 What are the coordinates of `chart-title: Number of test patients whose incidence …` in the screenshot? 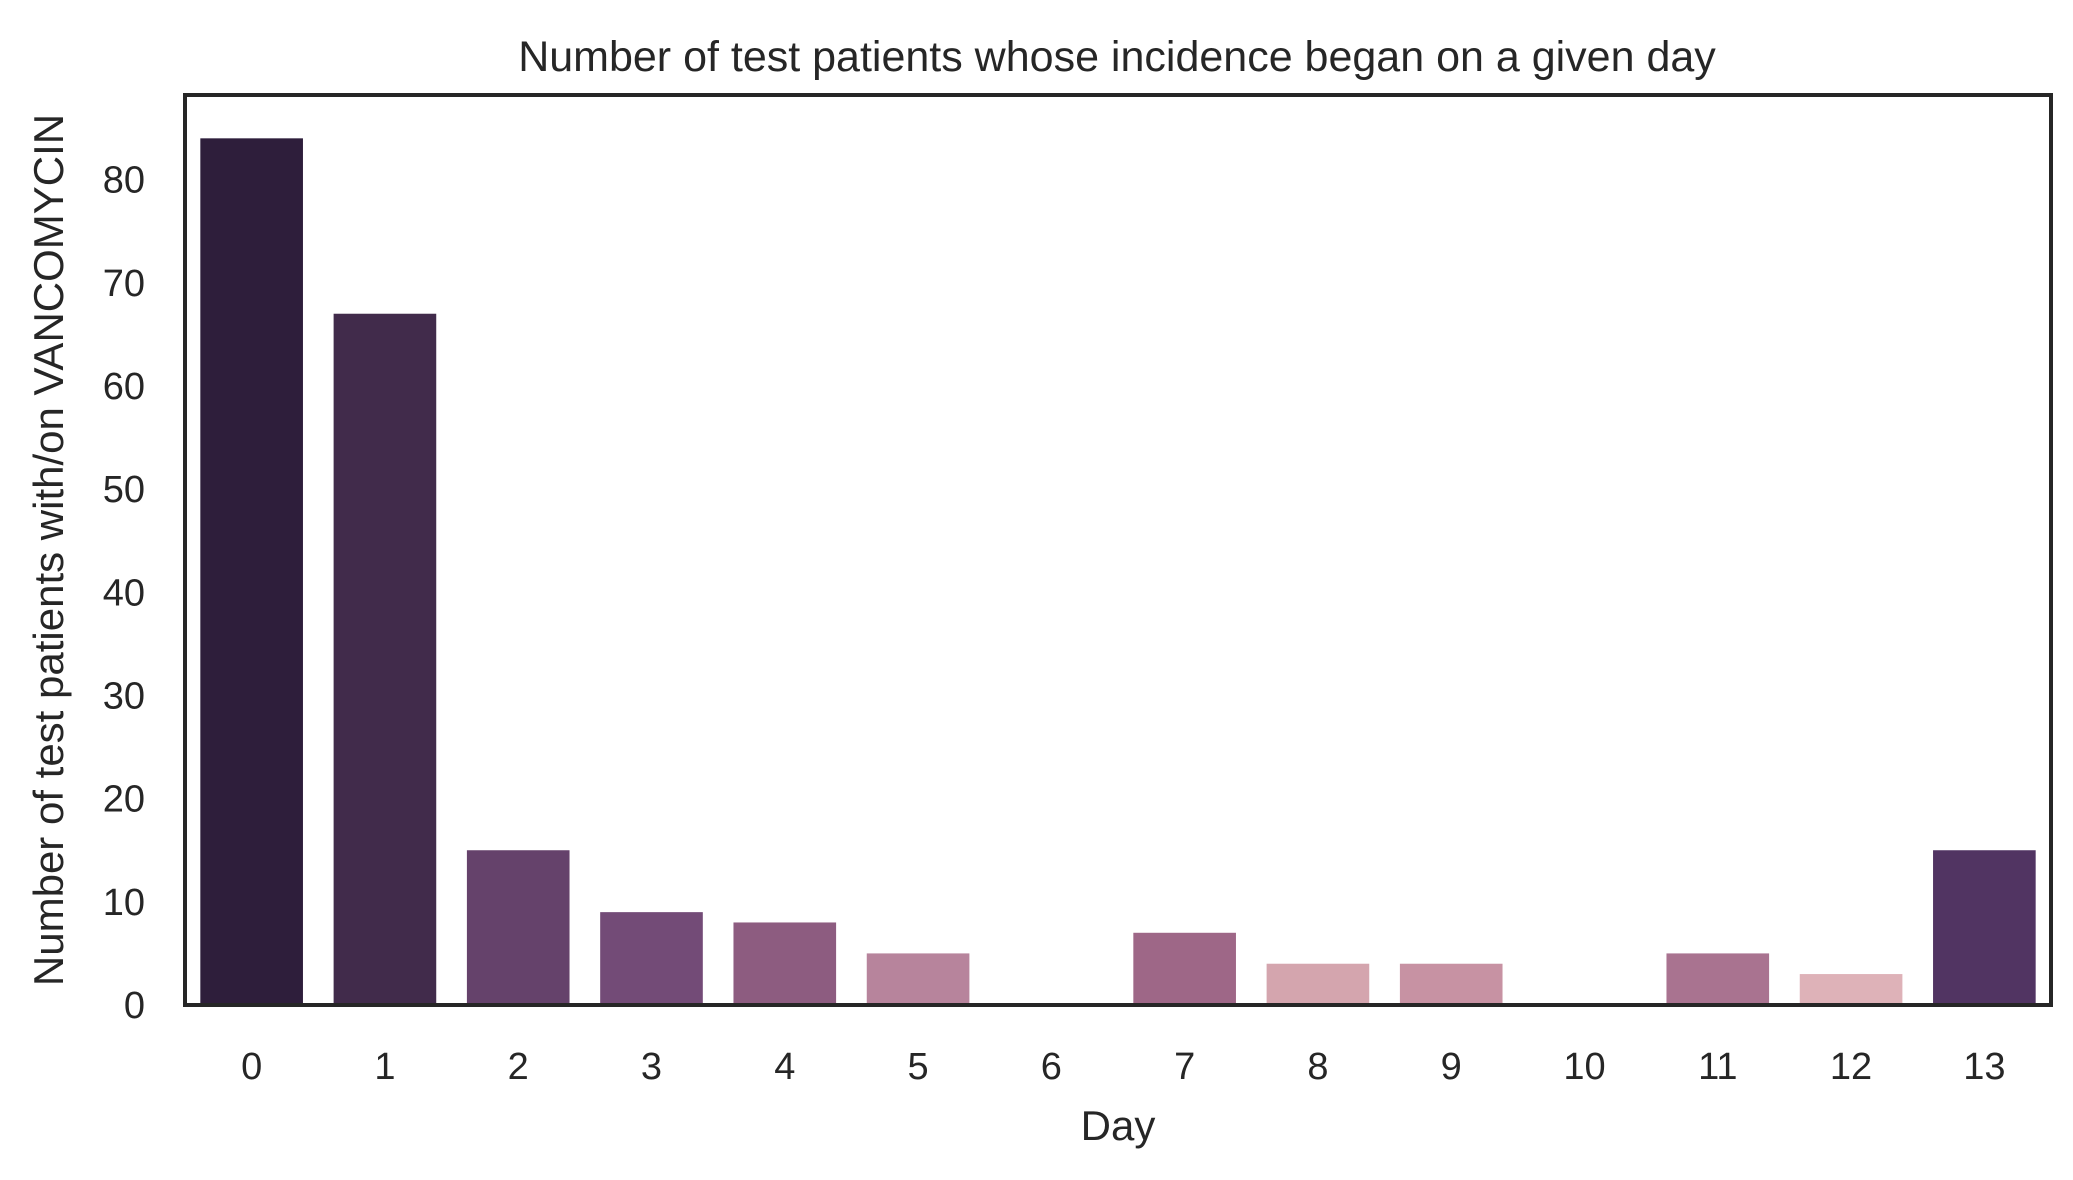 It's located at (1117, 57).